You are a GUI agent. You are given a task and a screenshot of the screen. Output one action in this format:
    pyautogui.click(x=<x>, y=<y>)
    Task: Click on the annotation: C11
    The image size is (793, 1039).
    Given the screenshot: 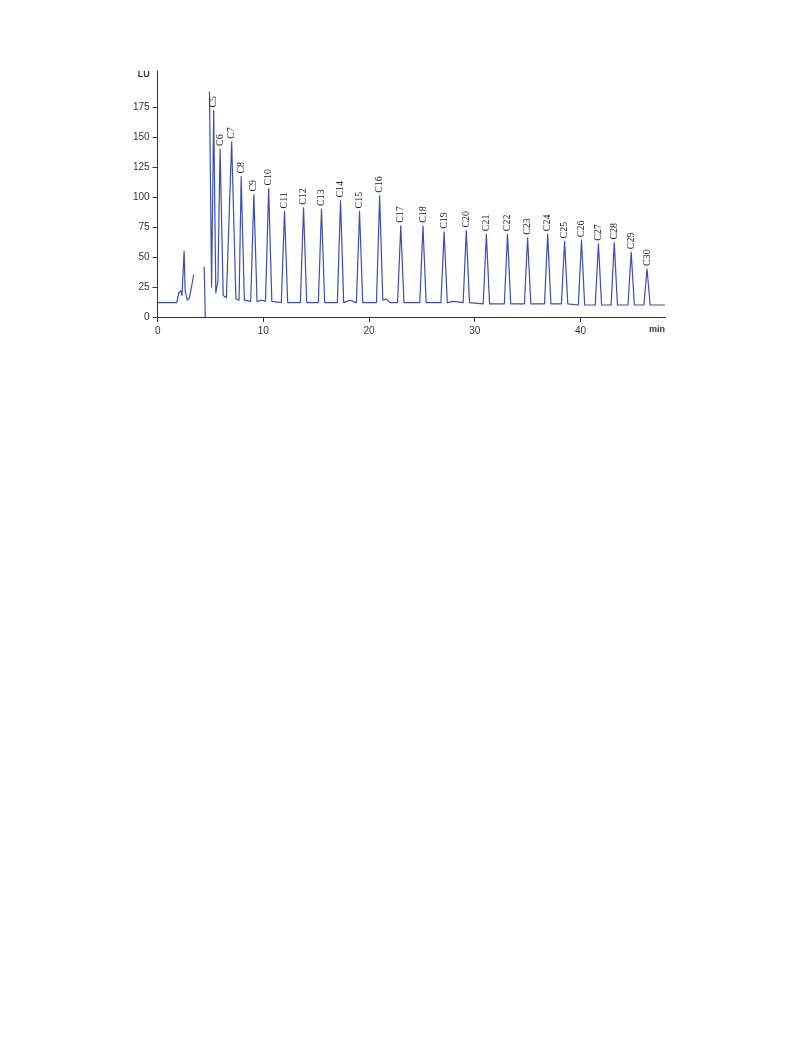 What is the action you would take?
    pyautogui.click(x=284, y=200)
    